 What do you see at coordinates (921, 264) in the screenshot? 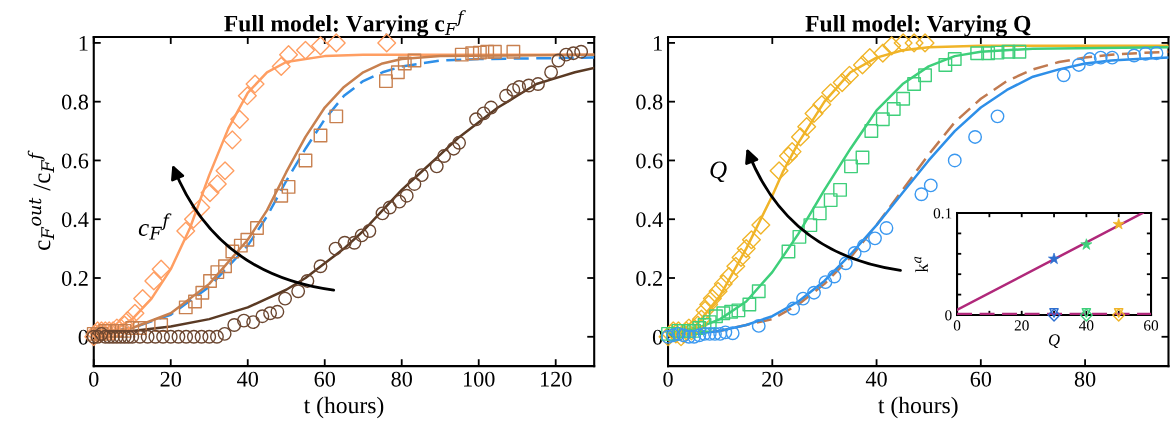
I see `y-axis-title: k$^{a}$` at bounding box center [921, 264].